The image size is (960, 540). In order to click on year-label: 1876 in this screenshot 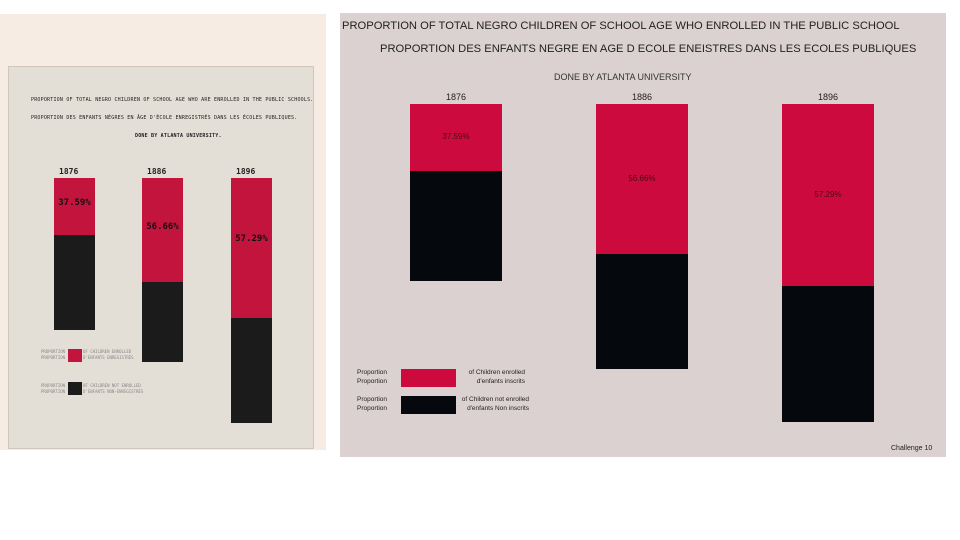, I will do `click(456, 97)`.